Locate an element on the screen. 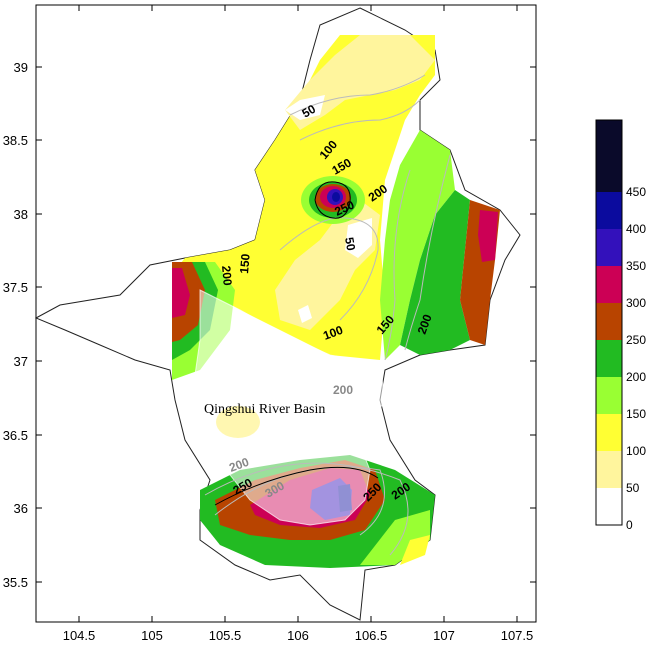  contour-label: 100 is located at coordinates (333, 333).